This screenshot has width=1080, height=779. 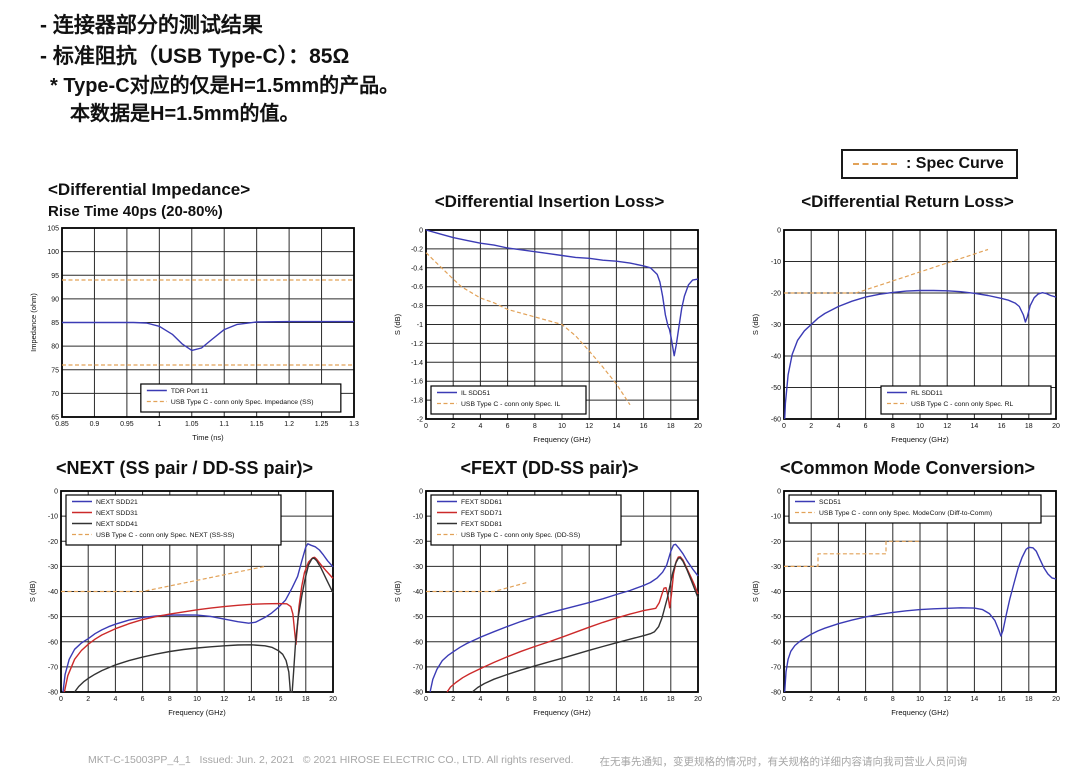 What do you see at coordinates (481, 524) in the screenshot?
I see `svg-text: FEXT SDD81` at bounding box center [481, 524].